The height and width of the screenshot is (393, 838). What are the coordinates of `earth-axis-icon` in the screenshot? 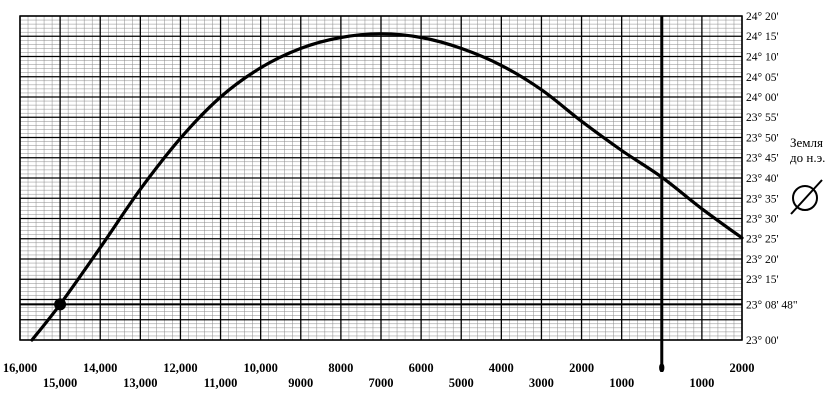 It's located at (806, 197).